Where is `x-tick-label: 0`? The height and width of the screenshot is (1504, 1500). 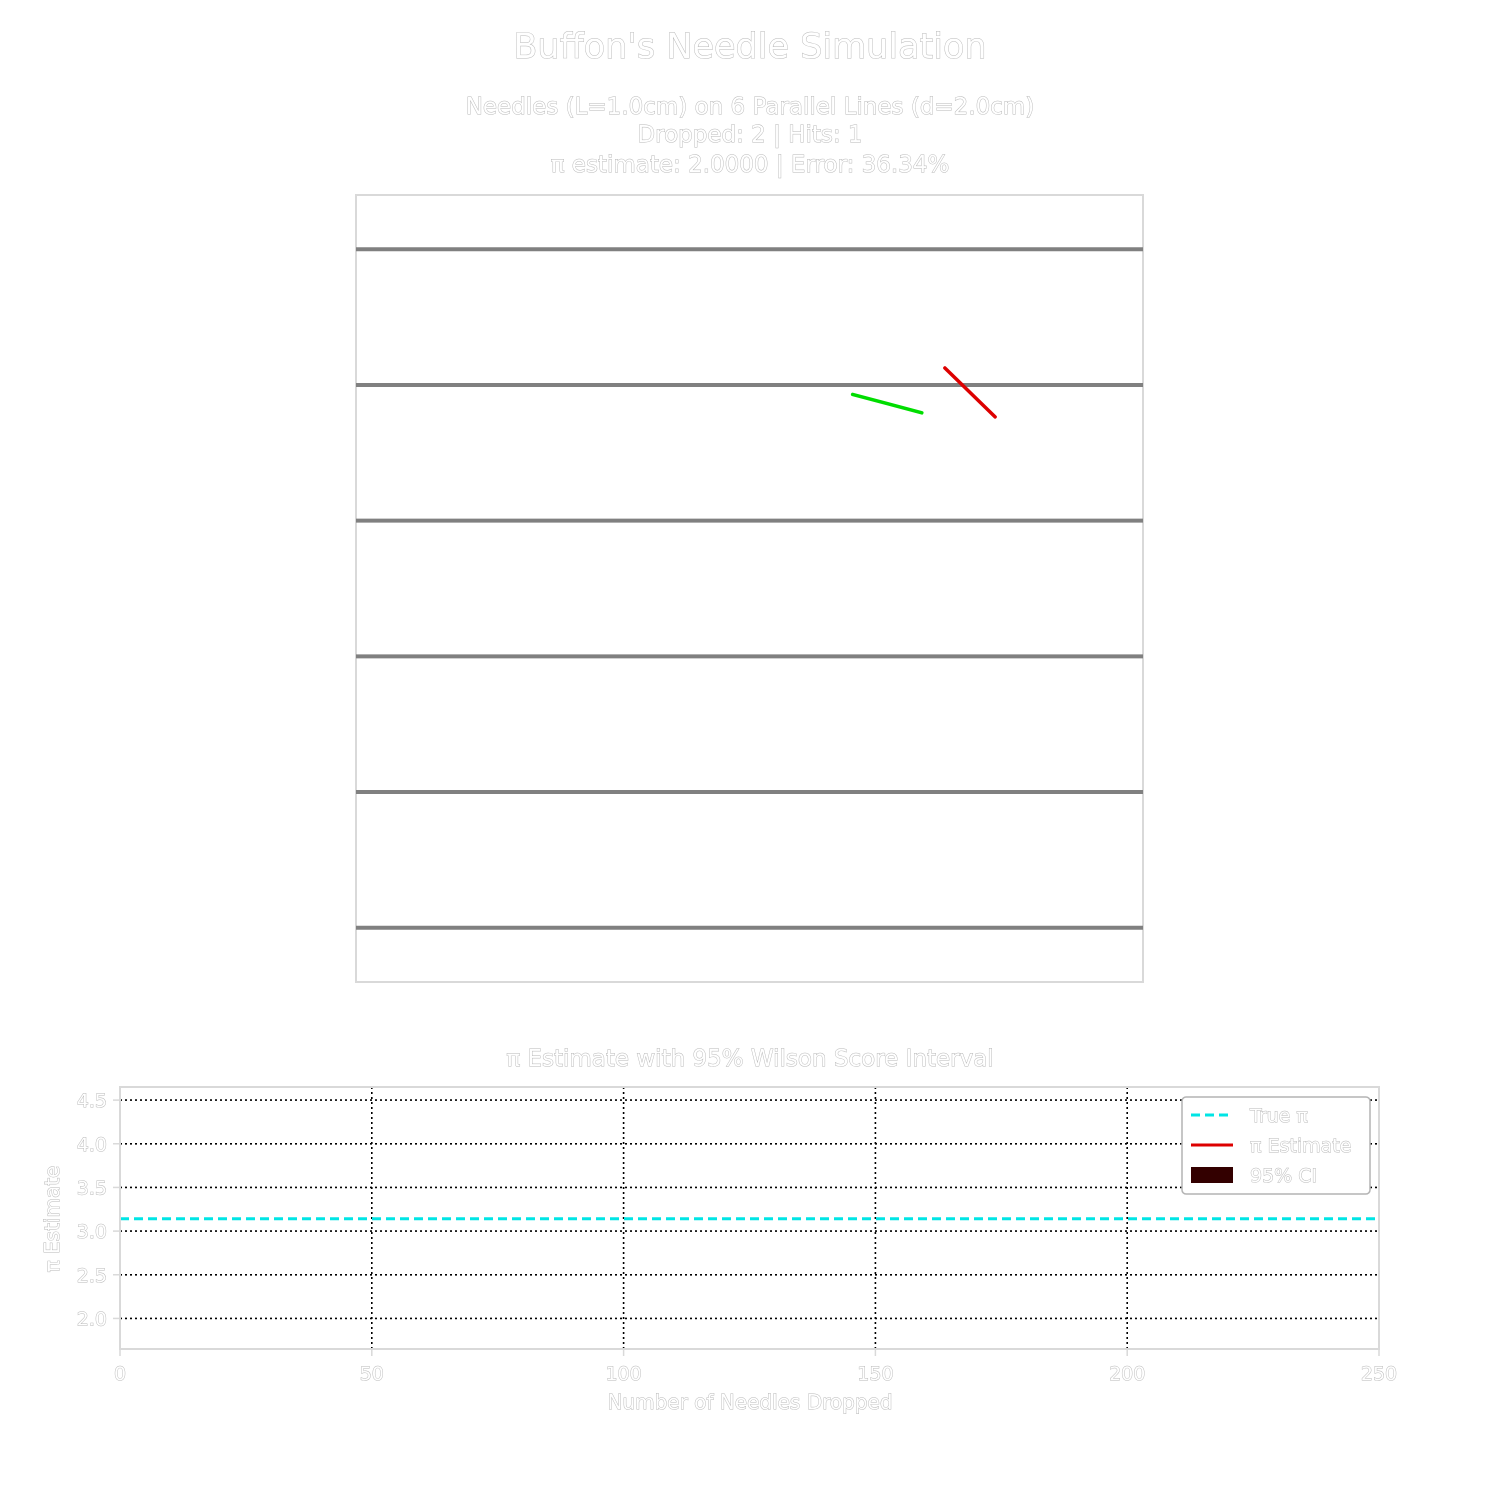 x-tick-label: 0 is located at coordinates (120, 1374).